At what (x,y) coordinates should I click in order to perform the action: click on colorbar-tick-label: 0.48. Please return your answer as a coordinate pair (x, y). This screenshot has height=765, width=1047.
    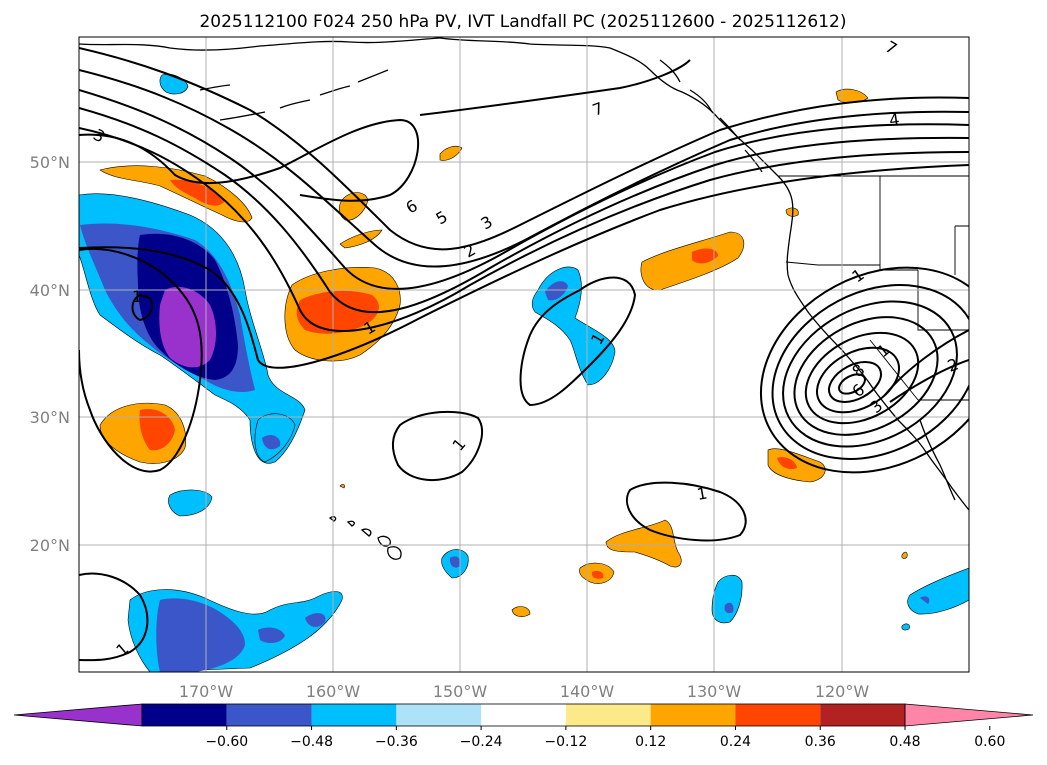
    Looking at the image, I should click on (904, 742).